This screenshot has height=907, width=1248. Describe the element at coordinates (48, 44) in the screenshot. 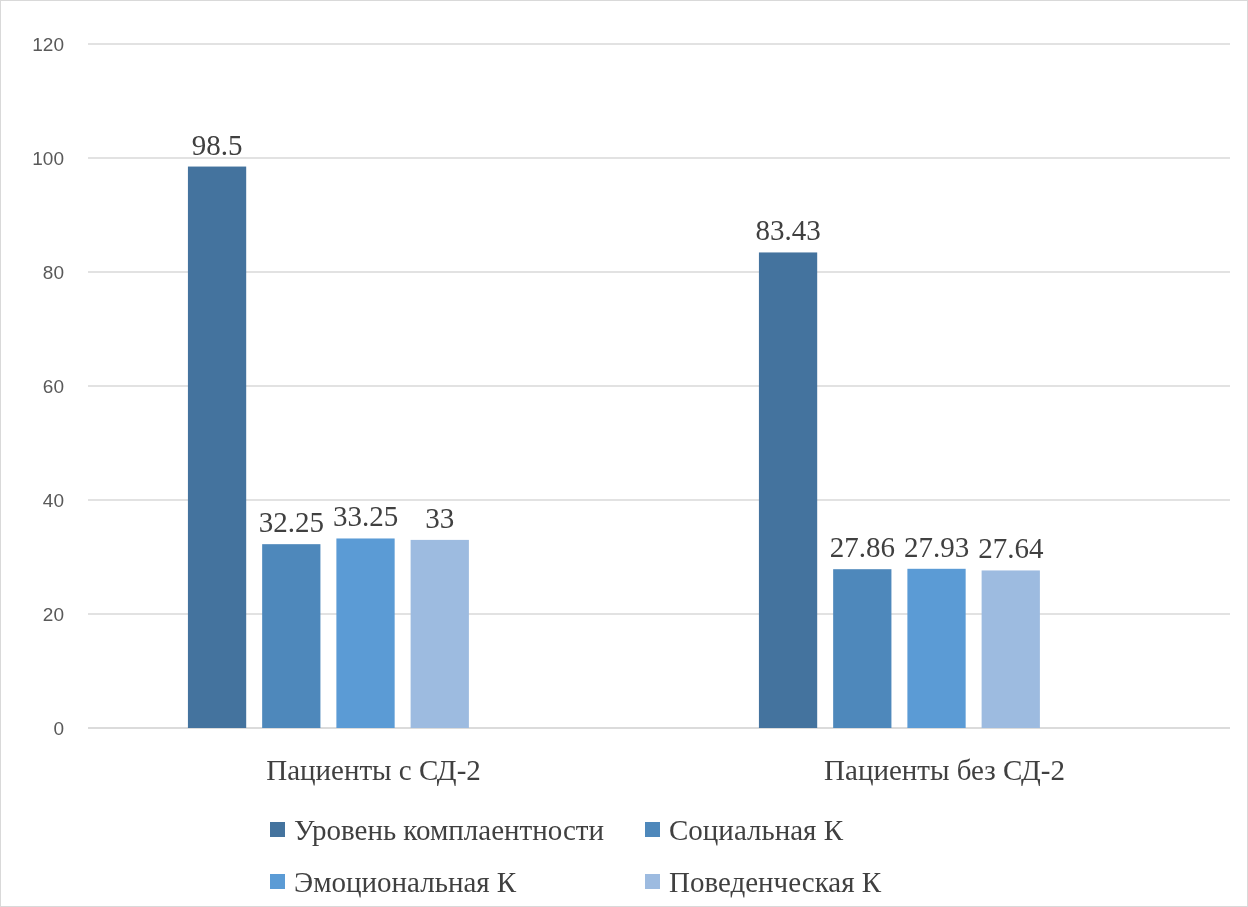

I see `y-tick-label: 120` at that location.